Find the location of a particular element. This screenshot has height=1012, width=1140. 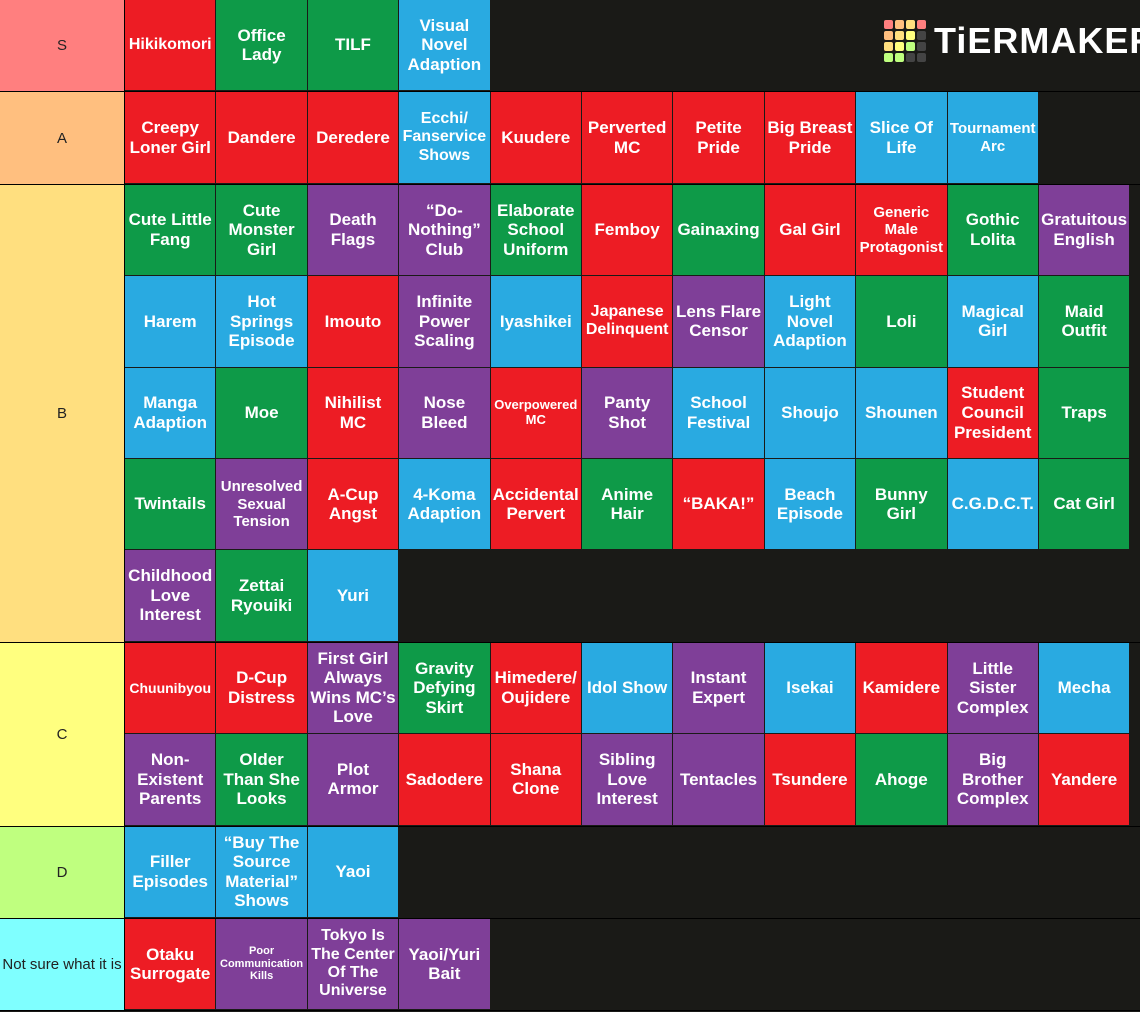

tier-item: 4-Koma Adaption is located at coordinates (444, 504).